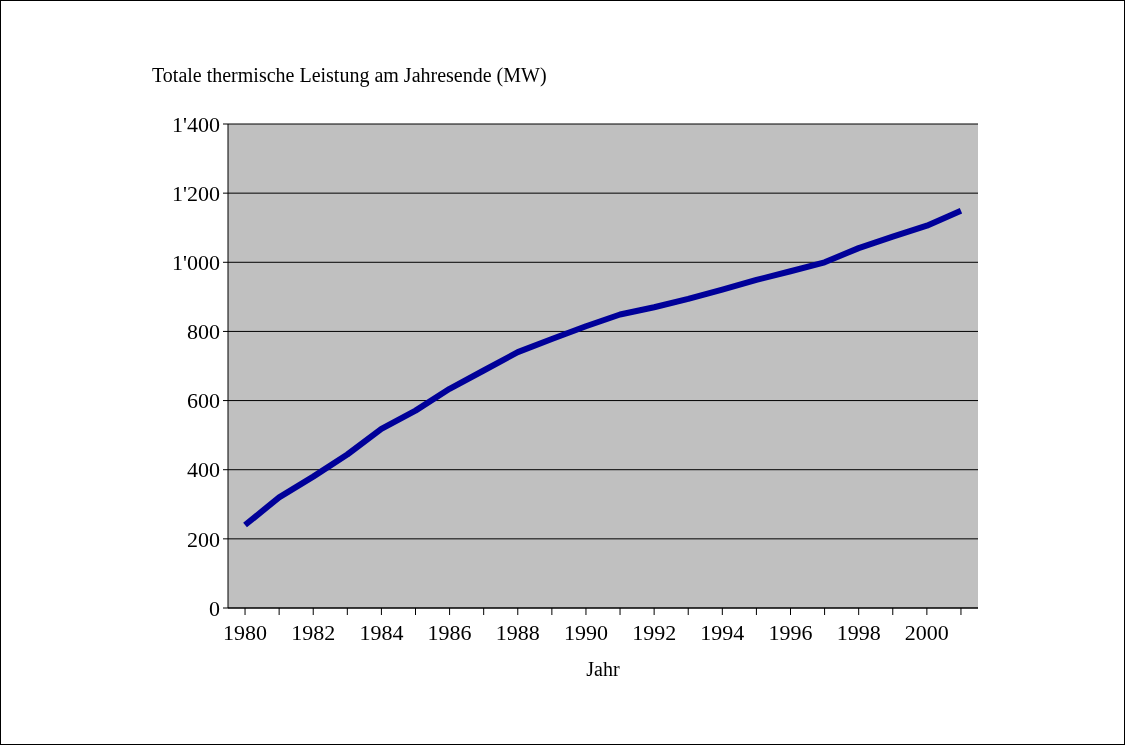  Describe the element at coordinates (203, 401) in the screenshot. I see `y-tick-label: 600` at that location.